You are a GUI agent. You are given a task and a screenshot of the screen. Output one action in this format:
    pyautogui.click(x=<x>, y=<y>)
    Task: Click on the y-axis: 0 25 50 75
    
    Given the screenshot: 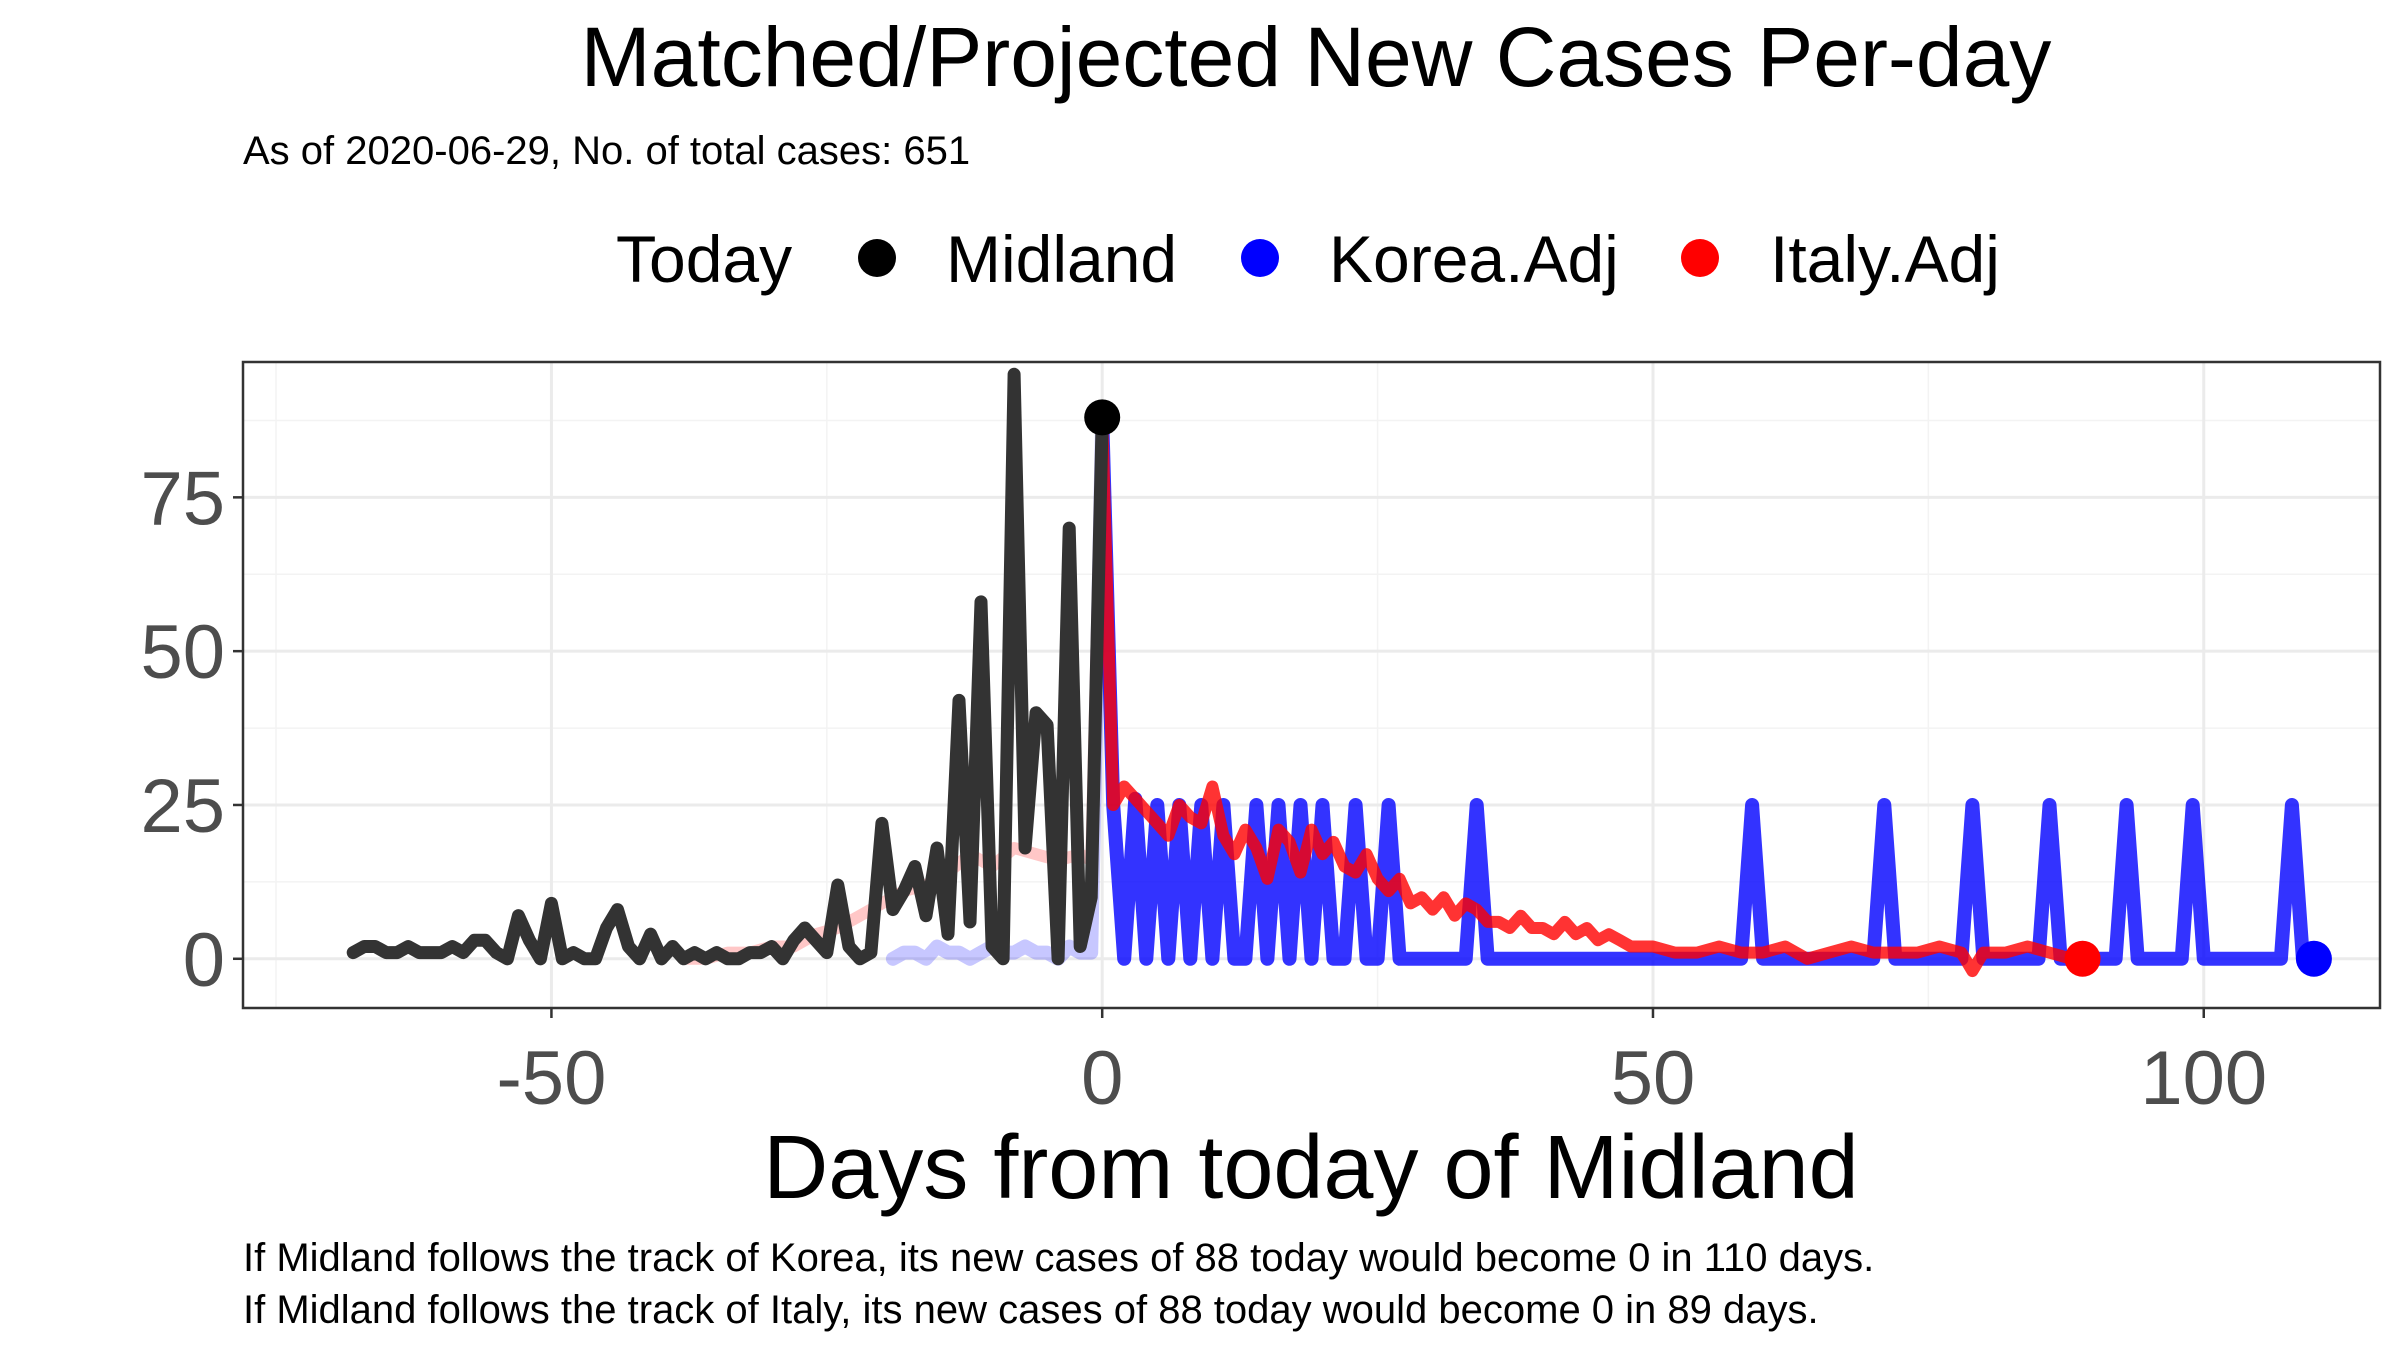 What is the action you would take?
    pyautogui.click(x=191, y=729)
    